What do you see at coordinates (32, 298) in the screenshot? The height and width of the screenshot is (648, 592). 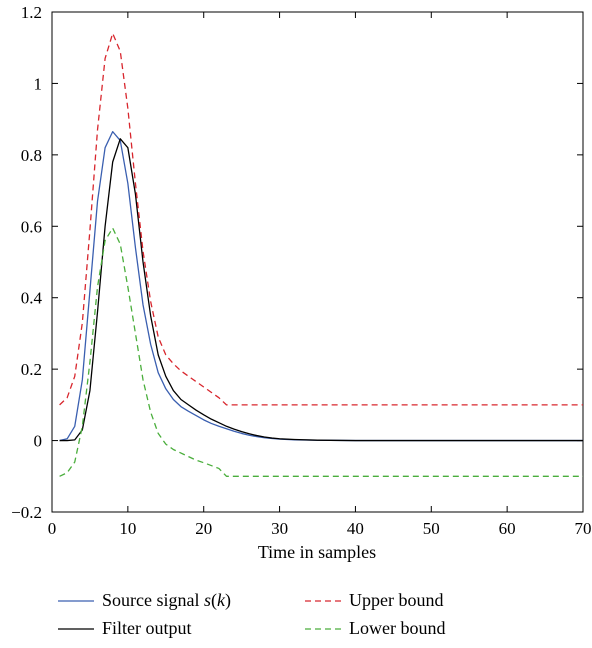 I see `y-tick-label: 0.4` at bounding box center [32, 298].